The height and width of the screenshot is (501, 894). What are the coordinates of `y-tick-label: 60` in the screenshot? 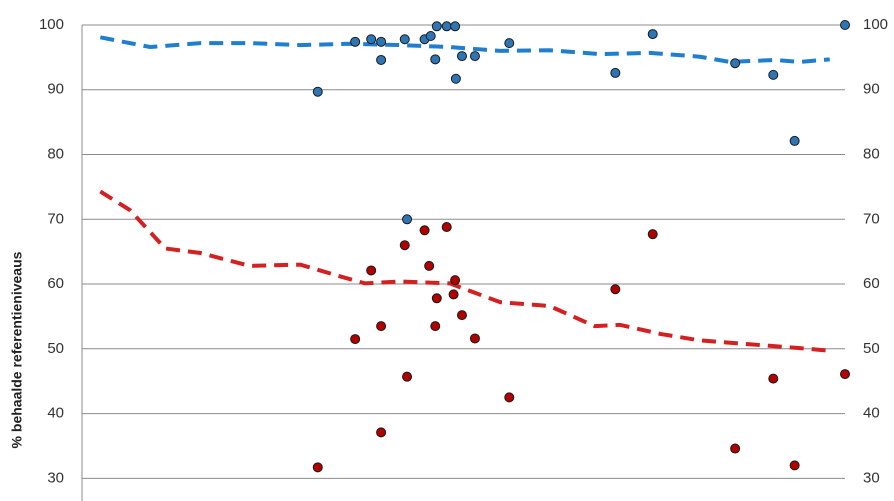 It's located at (55, 283).